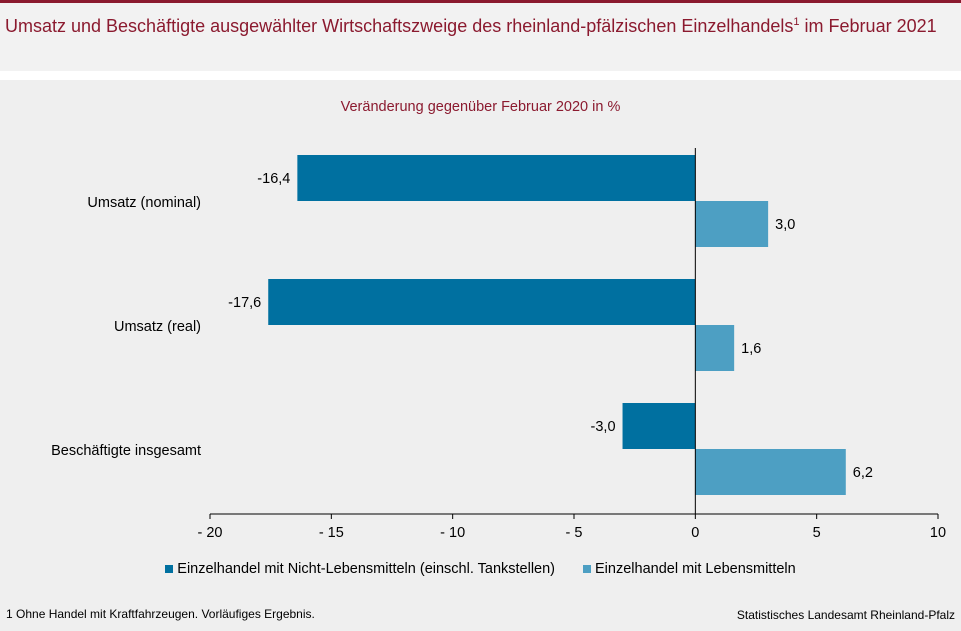 This screenshot has width=961, height=631. I want to click on category-label: Umsatz (real), so click(157, 327).